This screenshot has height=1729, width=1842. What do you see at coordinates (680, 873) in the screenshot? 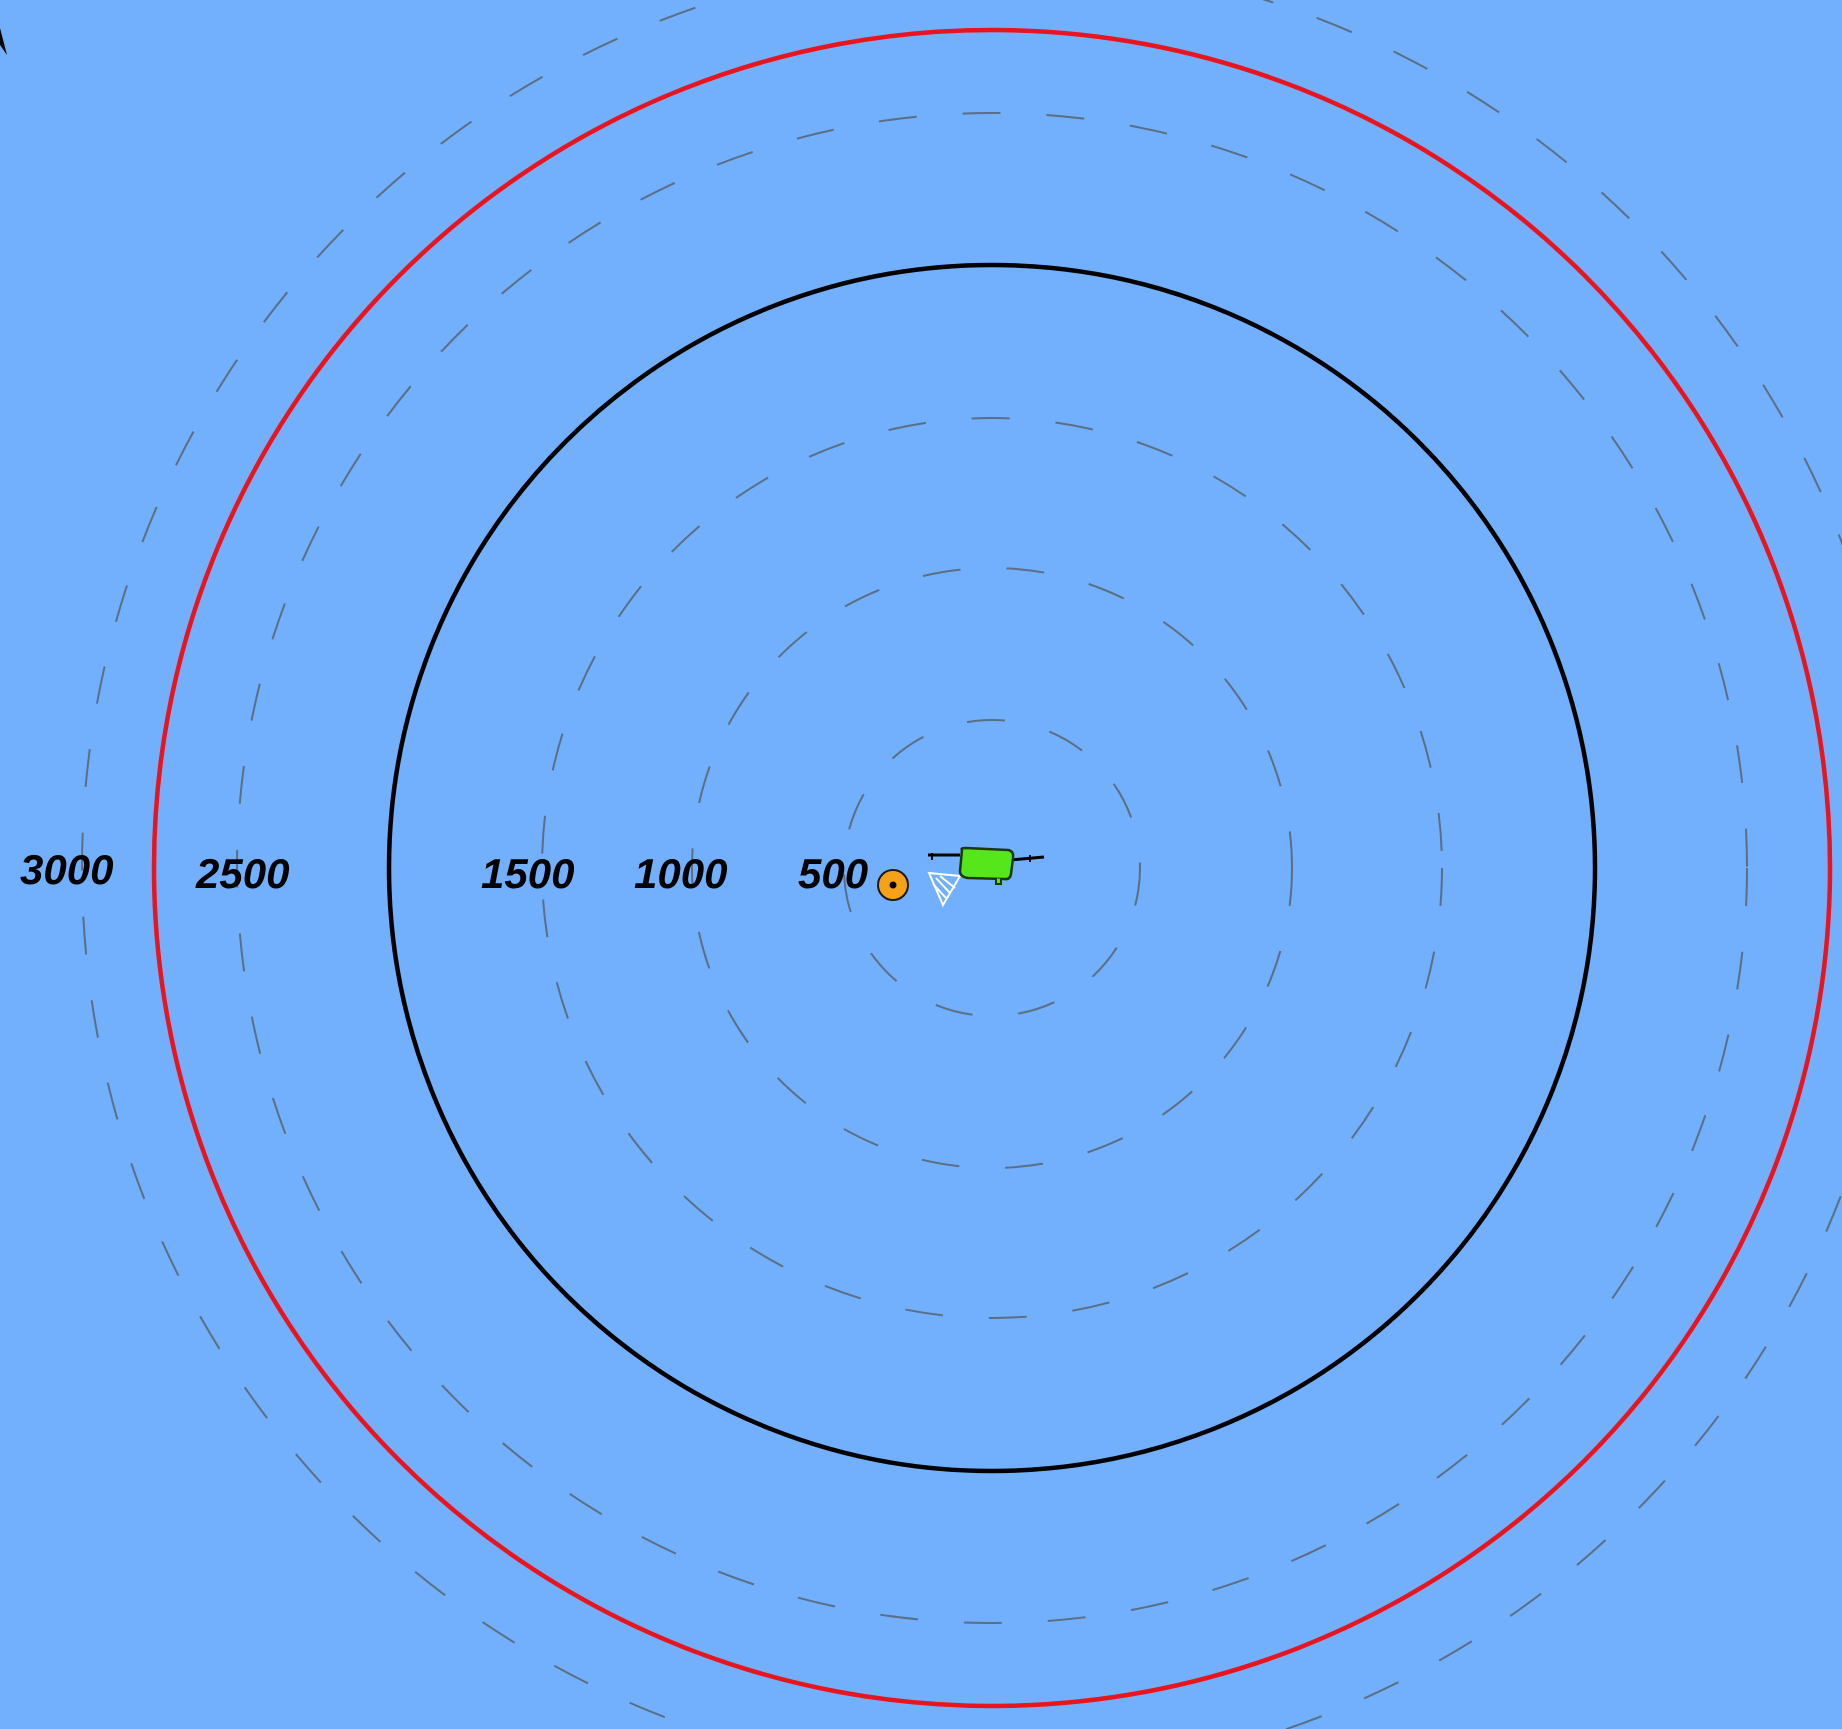
I see `range-label-1000: 1000` at bounding box center [680, 873].